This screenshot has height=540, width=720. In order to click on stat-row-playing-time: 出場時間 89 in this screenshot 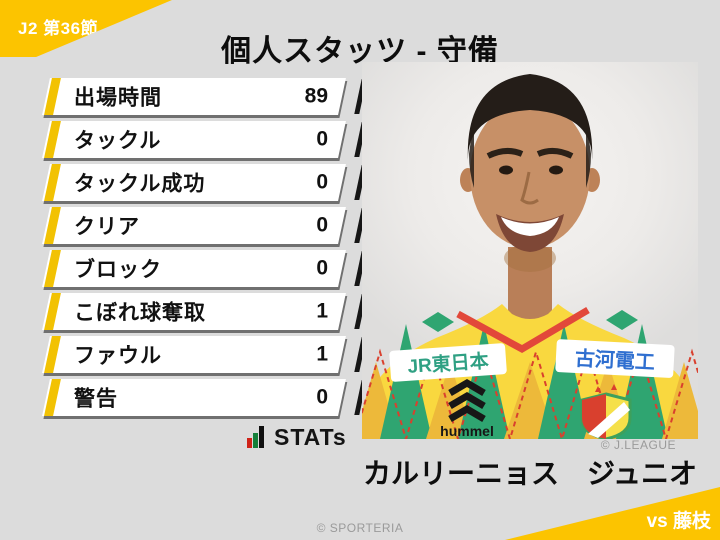, I will do `click(204, 96)`.